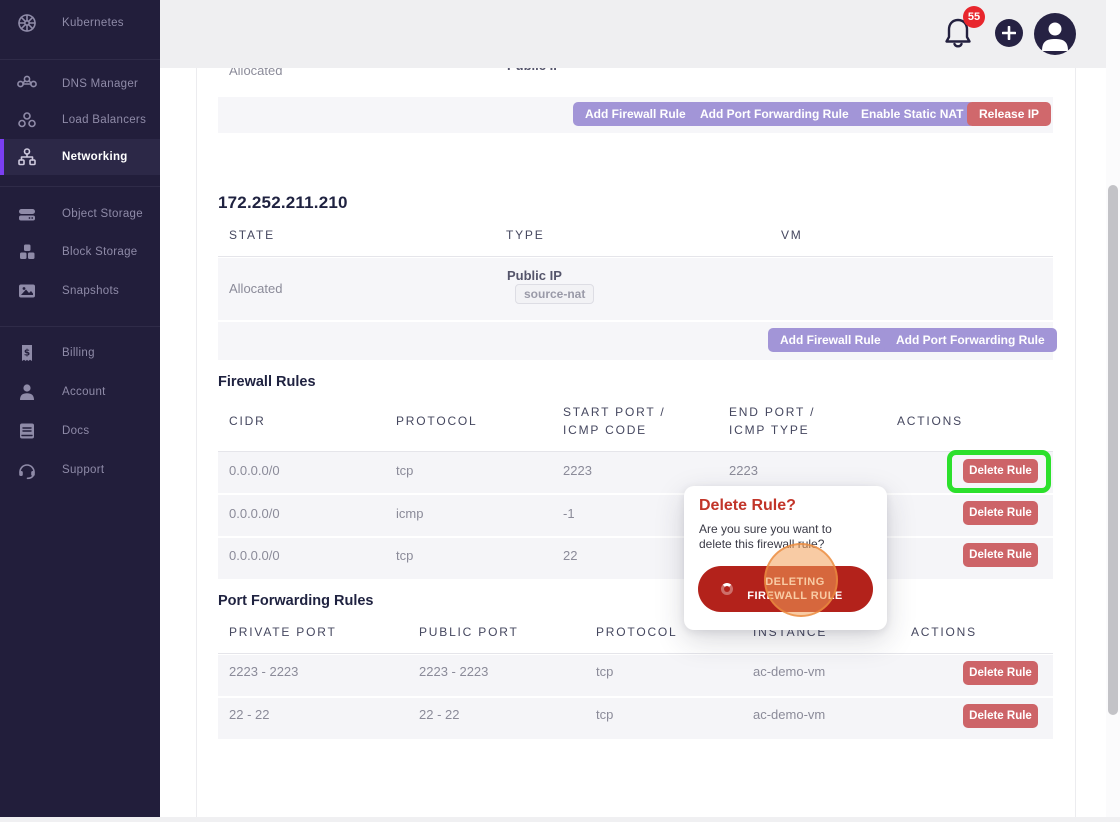 This screenshot has width=1120, height=822. Describe the element at coordinates (635, 289) in the screenshot. I see `ip-row-bg` at that location.